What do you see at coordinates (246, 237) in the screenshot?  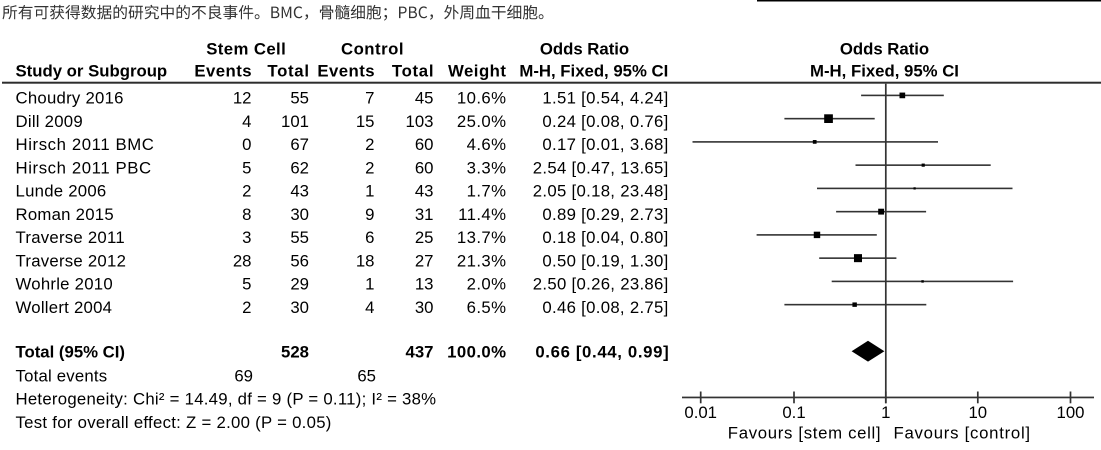 I see `svg-text: 3` at bounding box center [246, 237].